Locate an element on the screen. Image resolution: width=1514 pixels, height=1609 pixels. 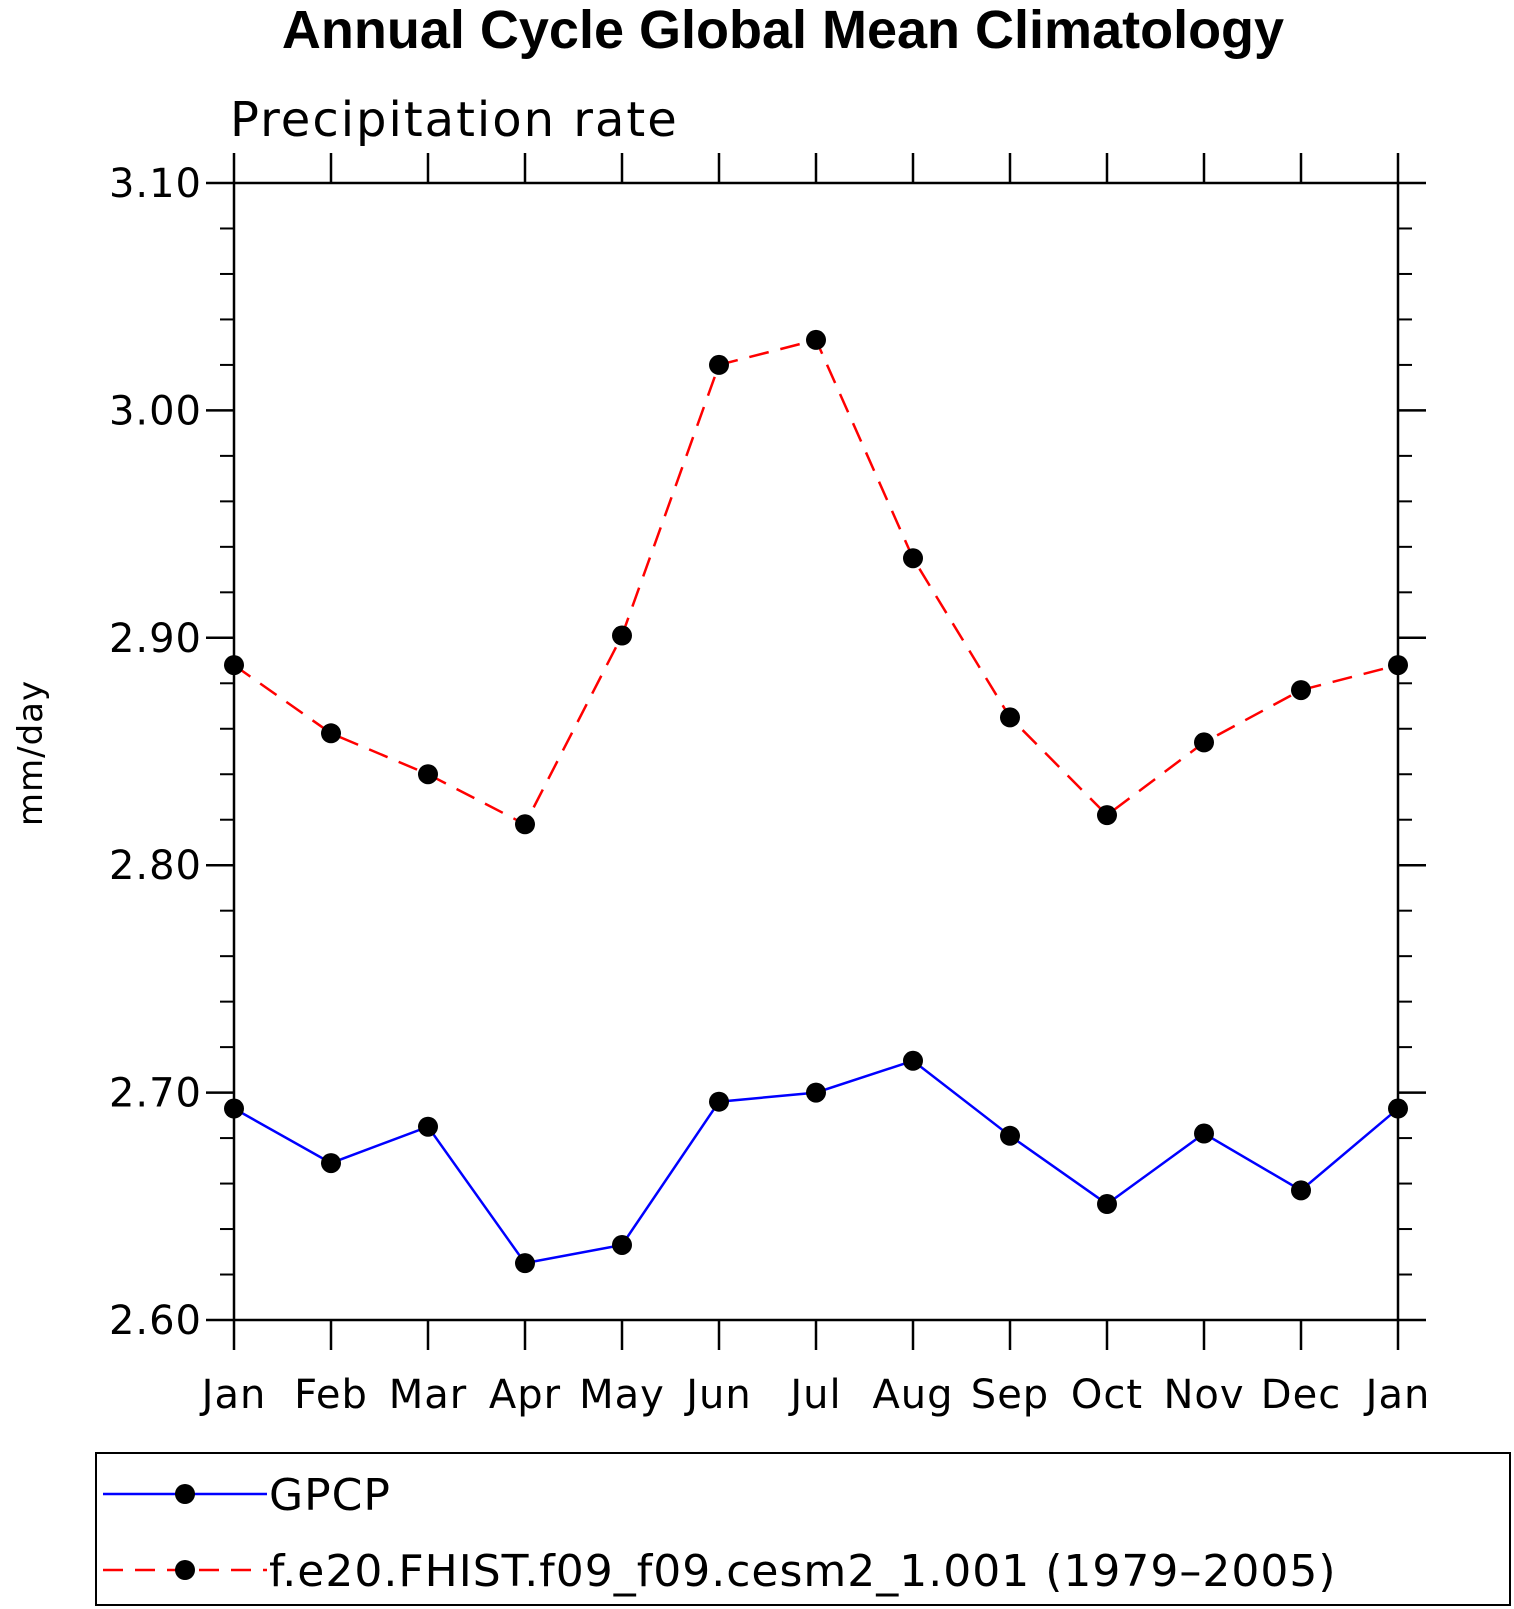
x-tick-label: May is located at coordinates (622, 1395).